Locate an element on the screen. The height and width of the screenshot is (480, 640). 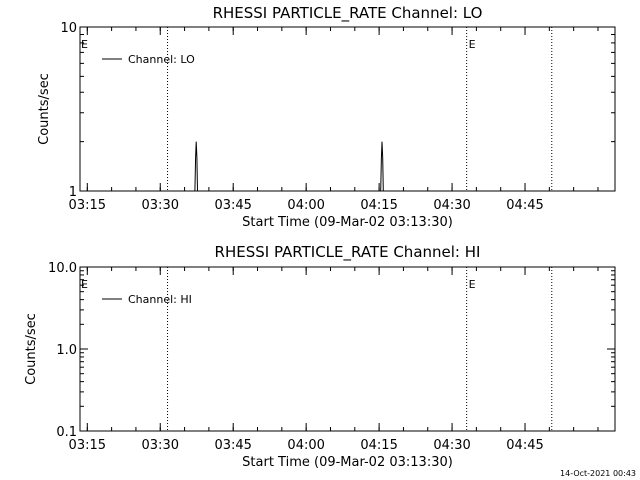
y-tick-label: 1 is located at coordinates (73, 192).